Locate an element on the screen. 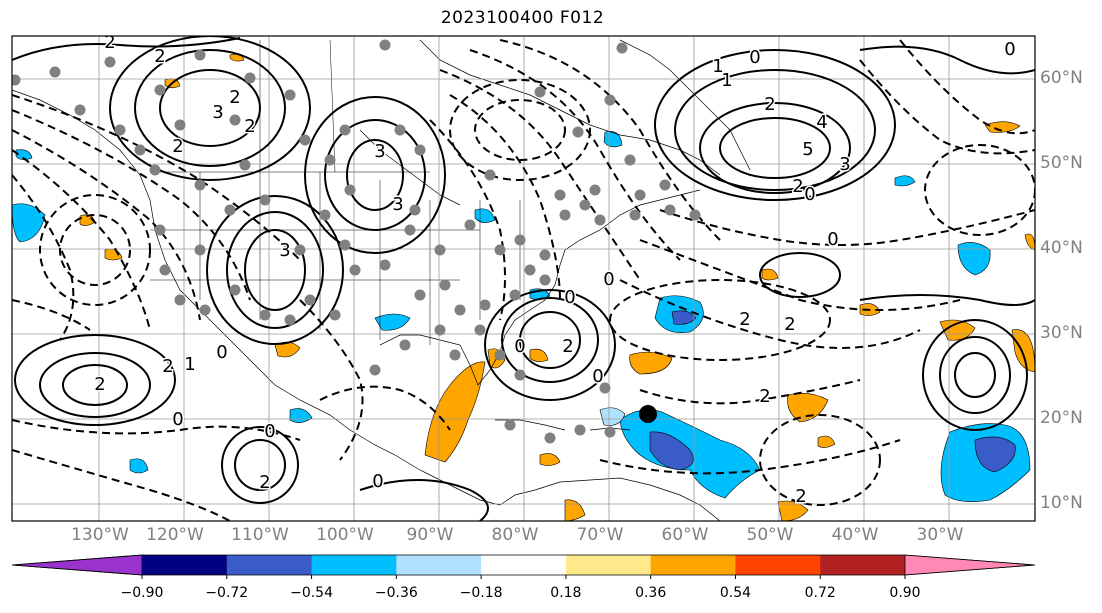  colorbar-tick-label: −0.18 is located at coordinates (481, 593).